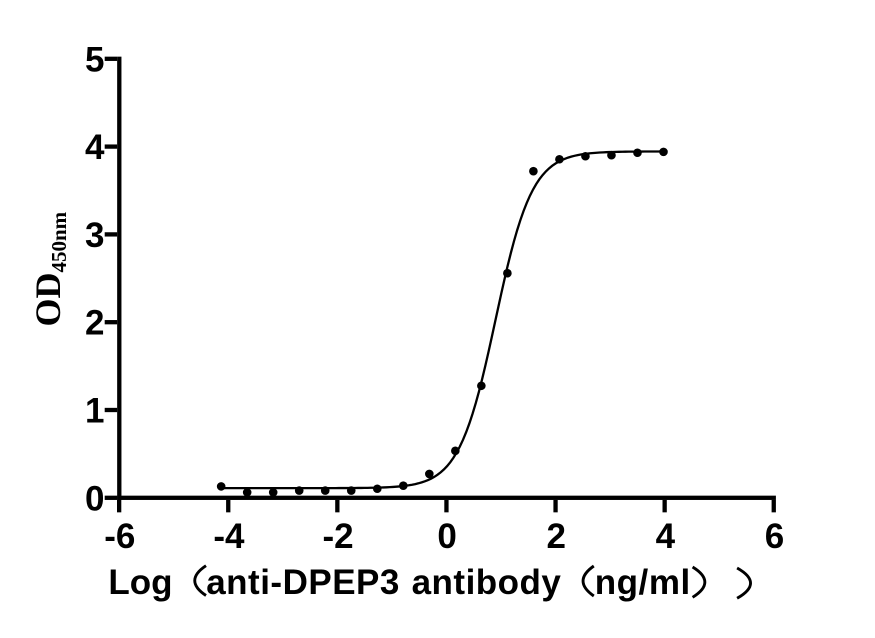  I want to click on svg-text: 6, so click(774, 536).